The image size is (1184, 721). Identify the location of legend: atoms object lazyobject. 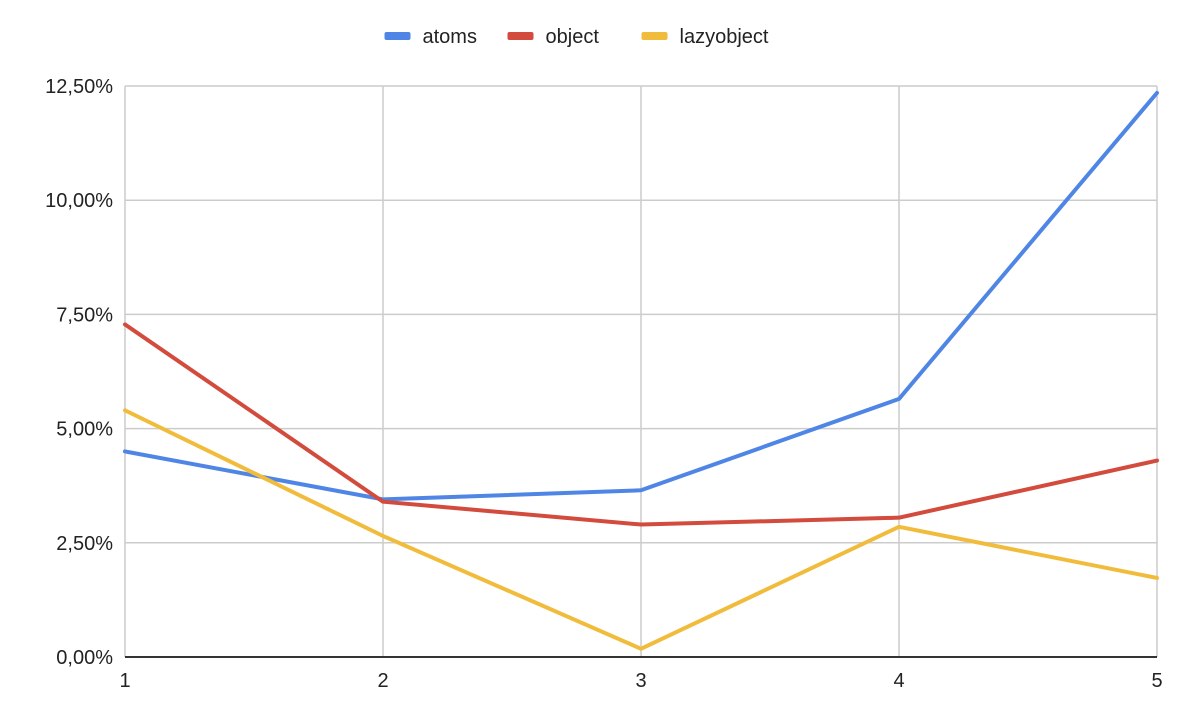
(576, 37).